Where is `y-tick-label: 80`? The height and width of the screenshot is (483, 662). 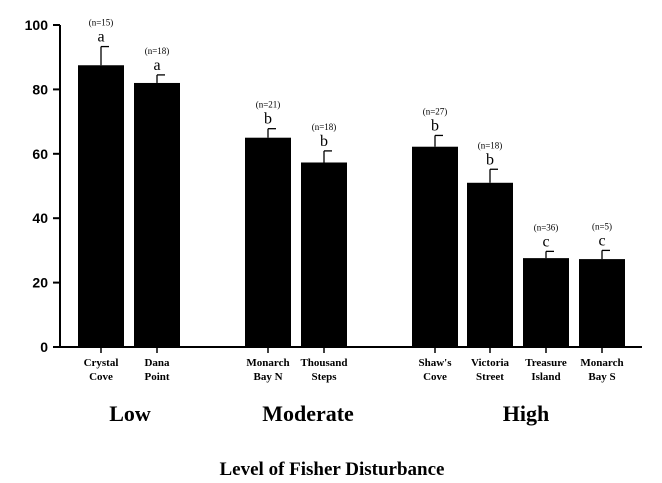
y-tick-label: 80 is located at coordinates (40, 89).